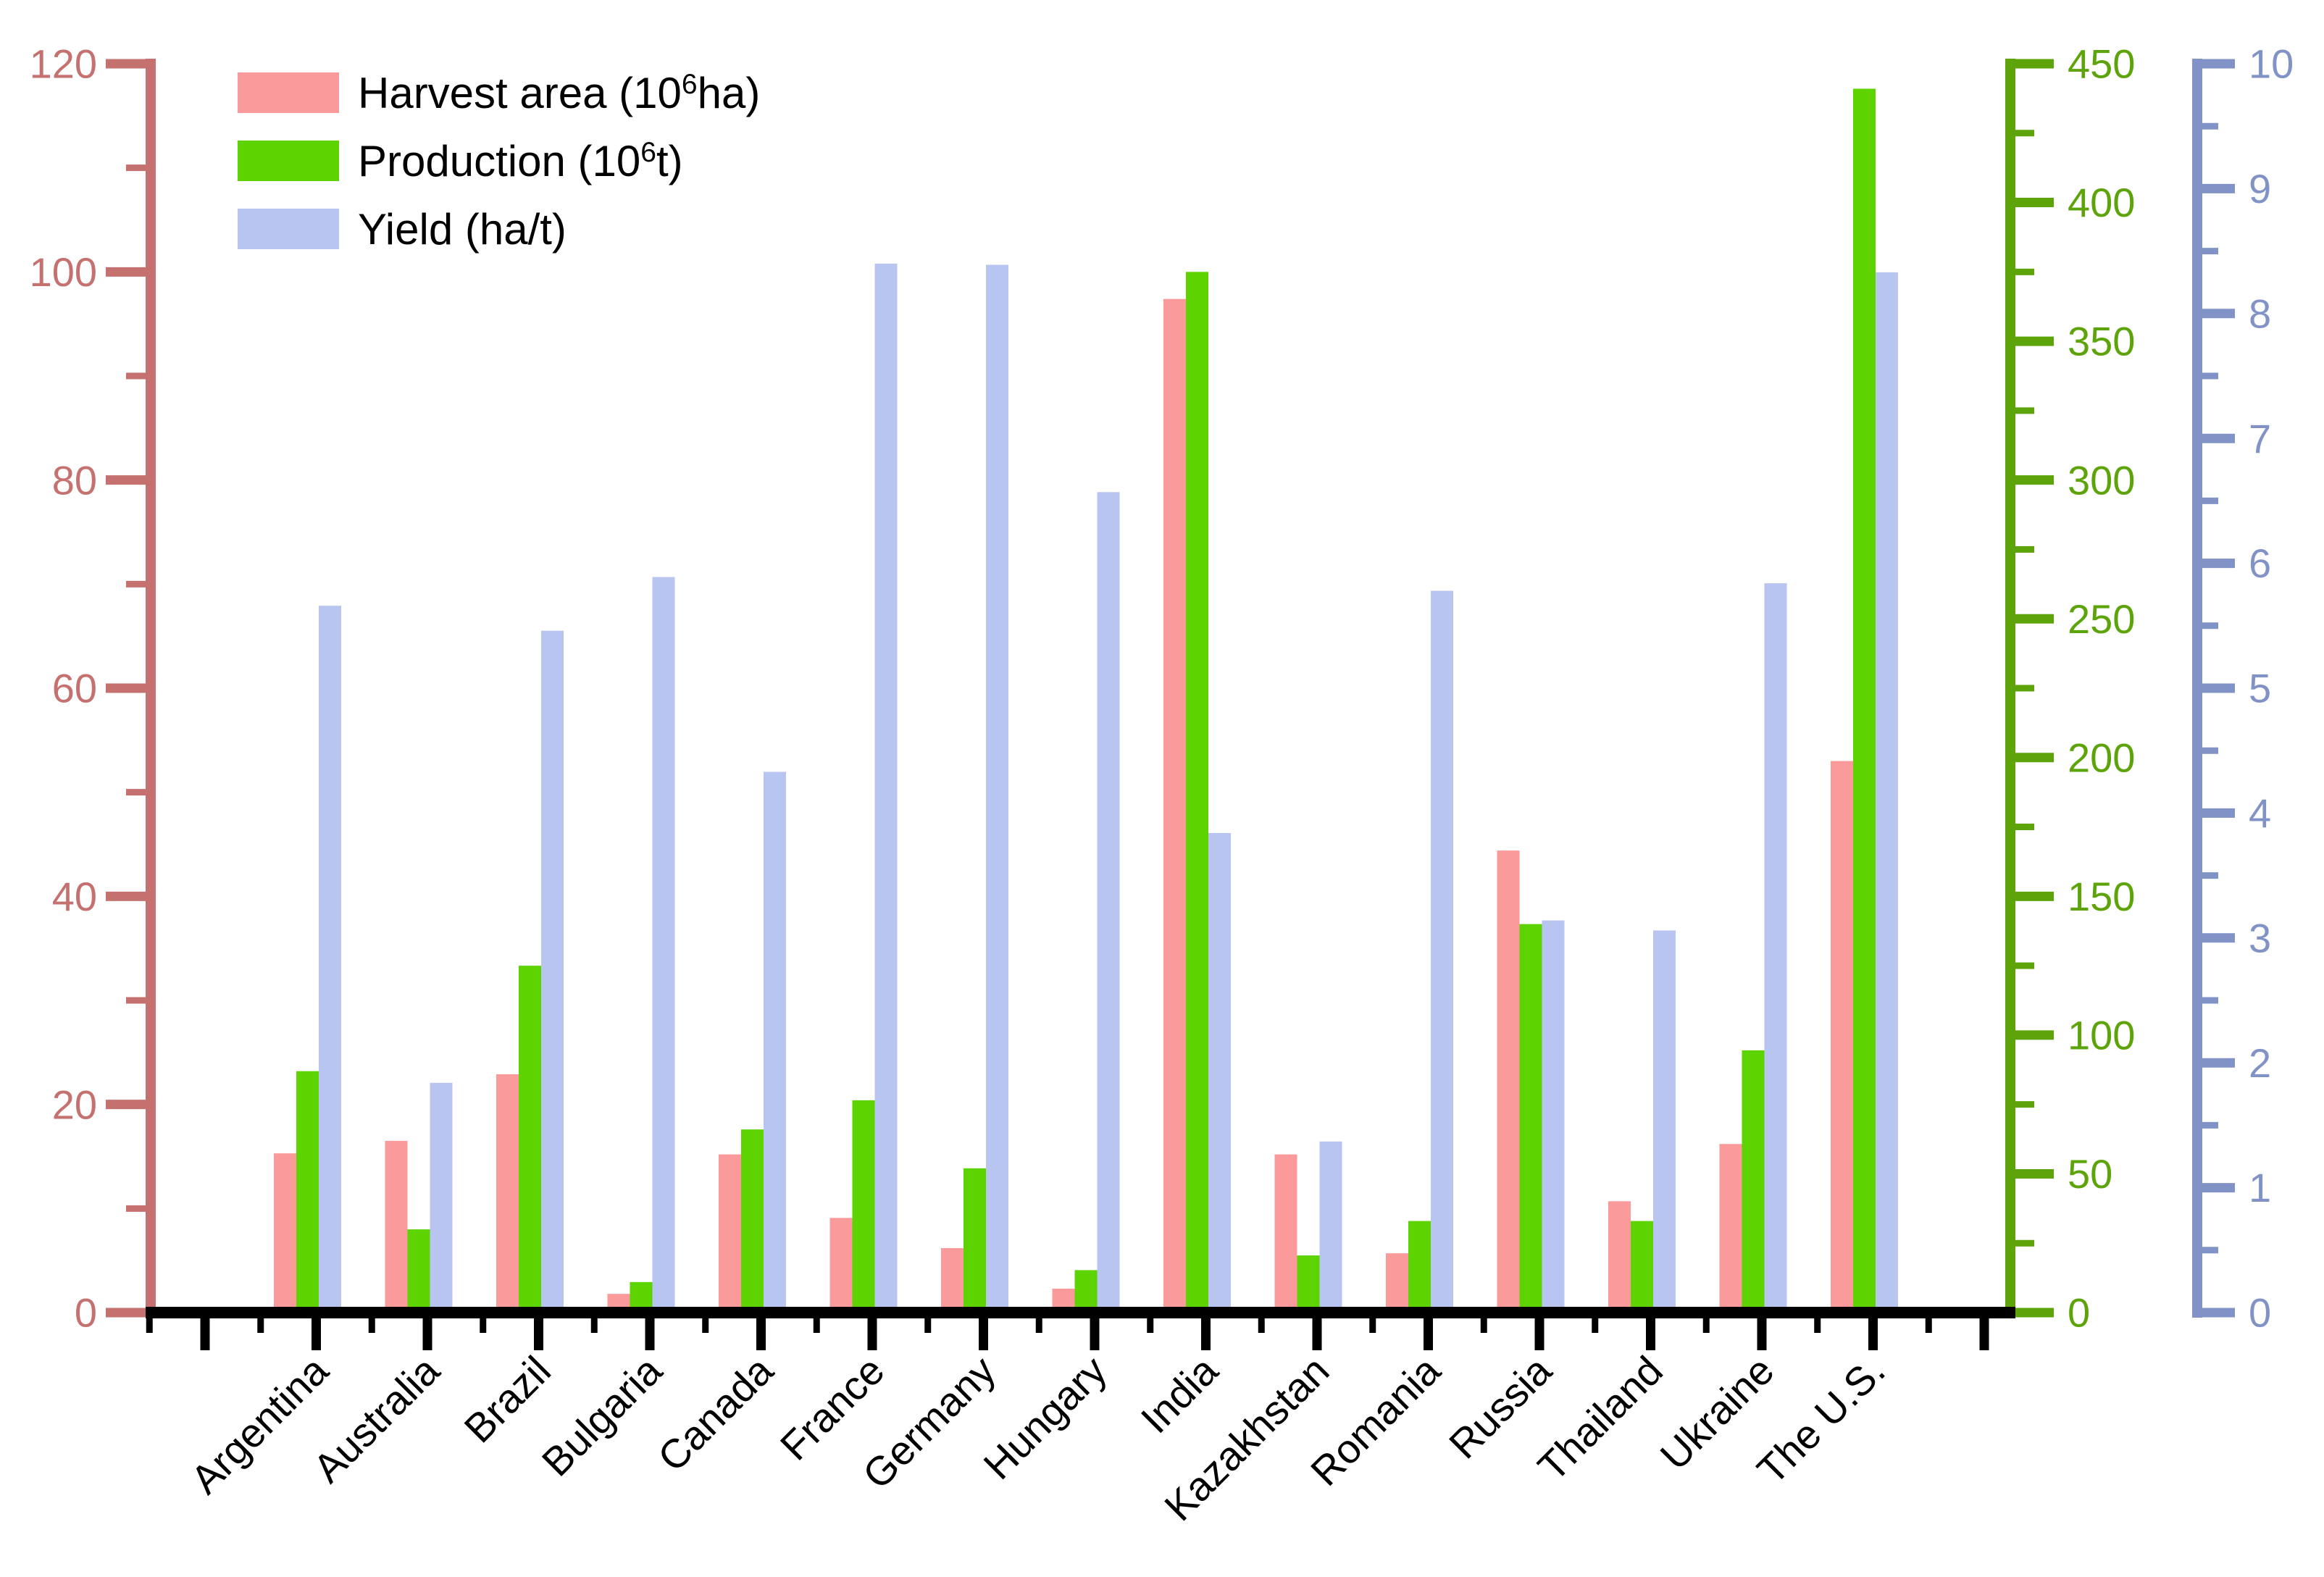 The image size is (2324, 1577). I want to click on bar-yield-canada, so click(775, 1042).